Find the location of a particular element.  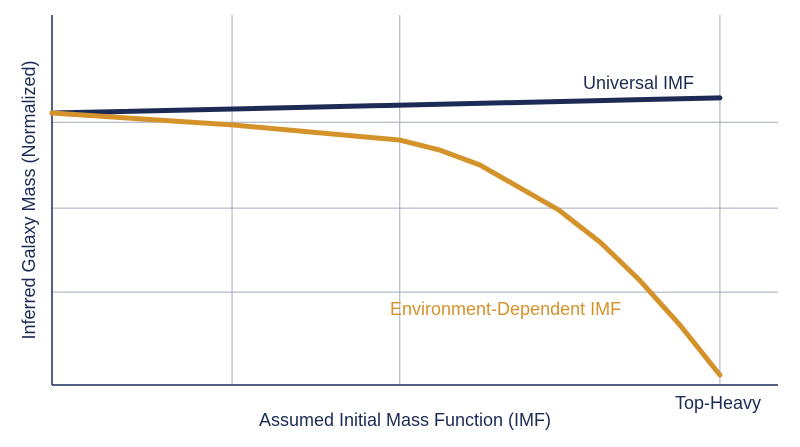

line is located at coordinates (386, 105).